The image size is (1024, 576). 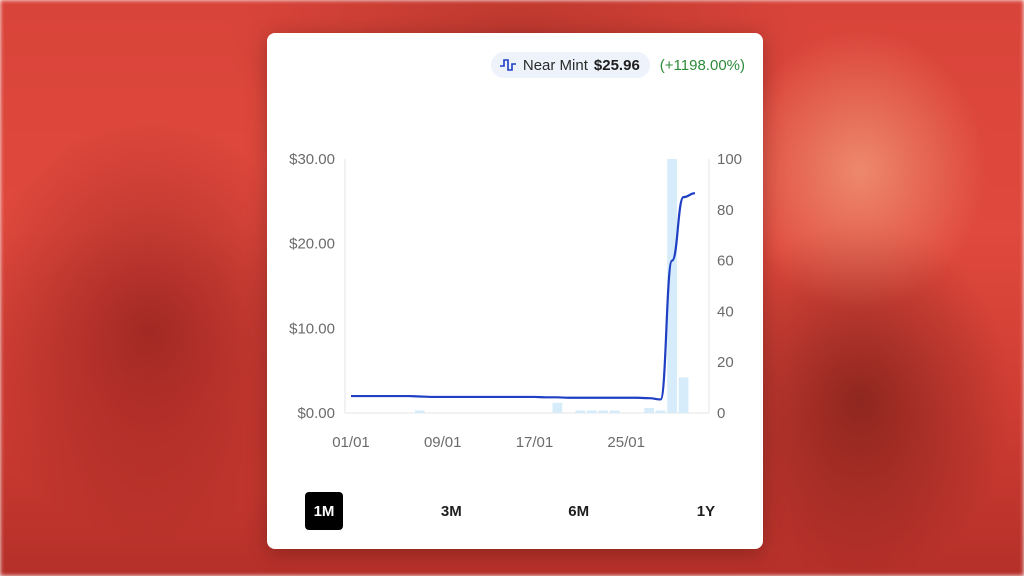 What do you see at coordinates (443, 442) in the screenshot?
I see `x-tick-label: 09/01` at bounding box center [443, 442].